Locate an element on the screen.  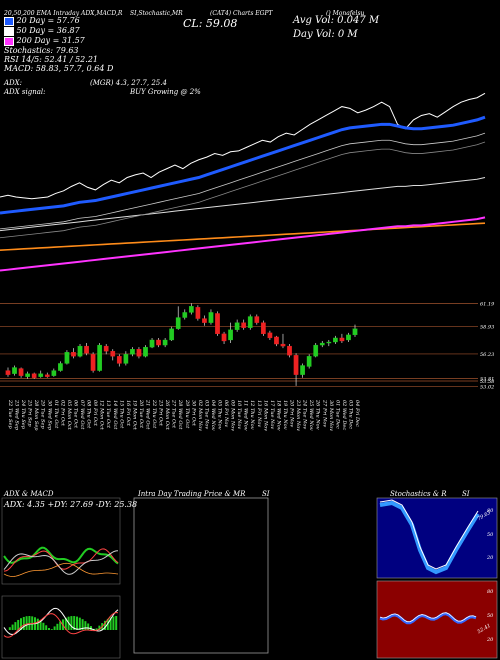
macd-line is located at coordinates (61, 621).